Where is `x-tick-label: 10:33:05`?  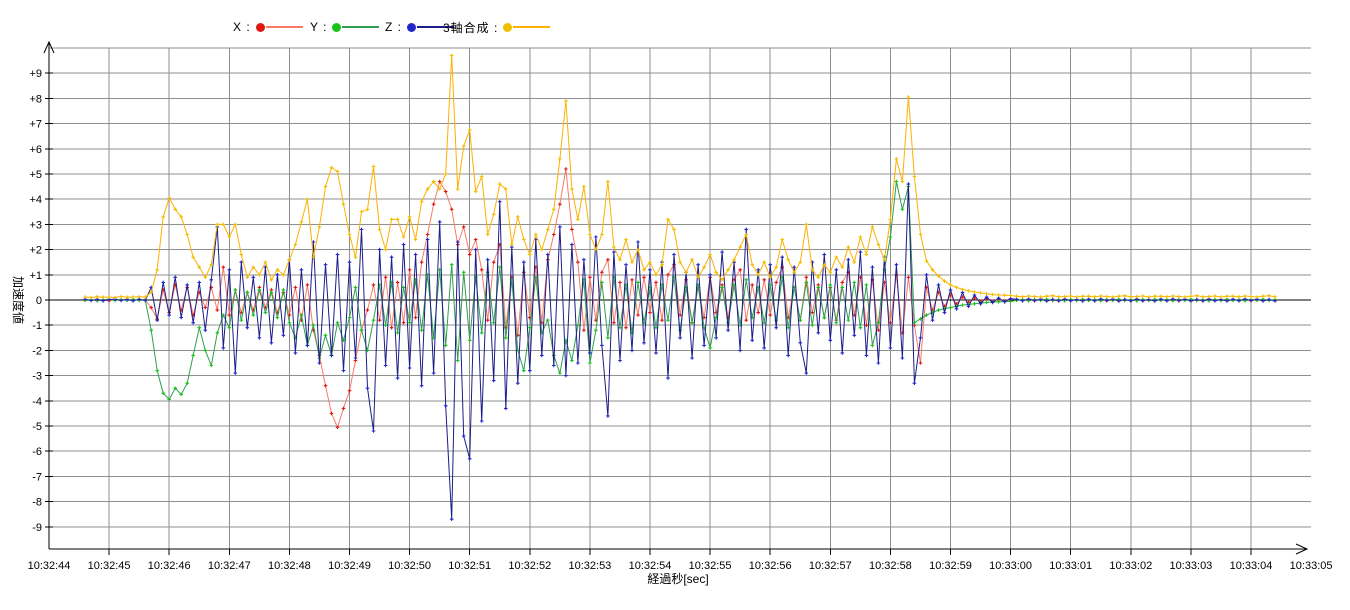 x-tick-label: 10:33:05 is located at coordinates (1311, 566).